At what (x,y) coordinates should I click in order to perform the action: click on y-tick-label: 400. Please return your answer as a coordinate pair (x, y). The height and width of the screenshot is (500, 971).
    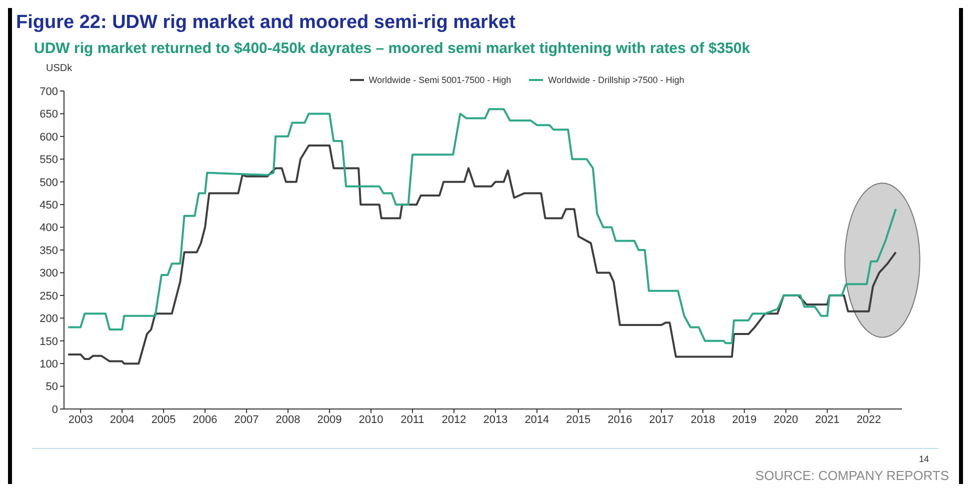
    Looking at the image, I should click on (49, 228).